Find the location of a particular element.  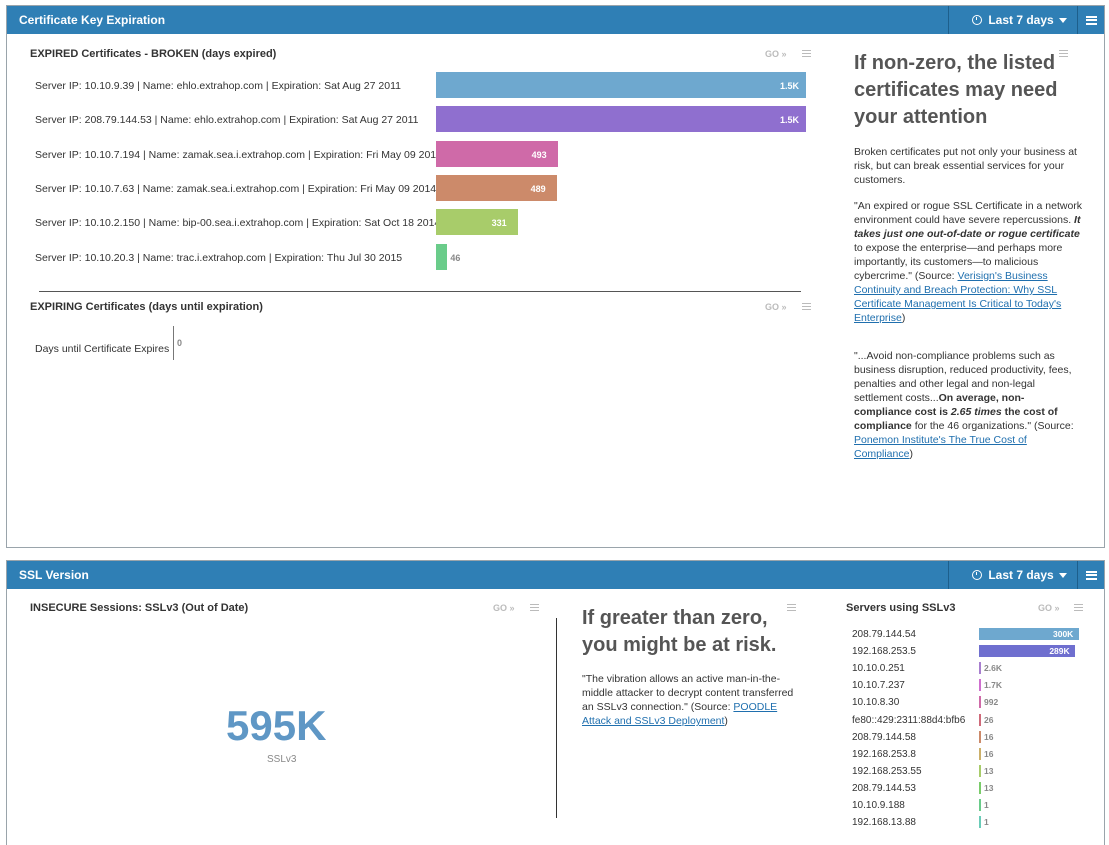

server-bar-value: 26 is located at coordinates (989, 719).